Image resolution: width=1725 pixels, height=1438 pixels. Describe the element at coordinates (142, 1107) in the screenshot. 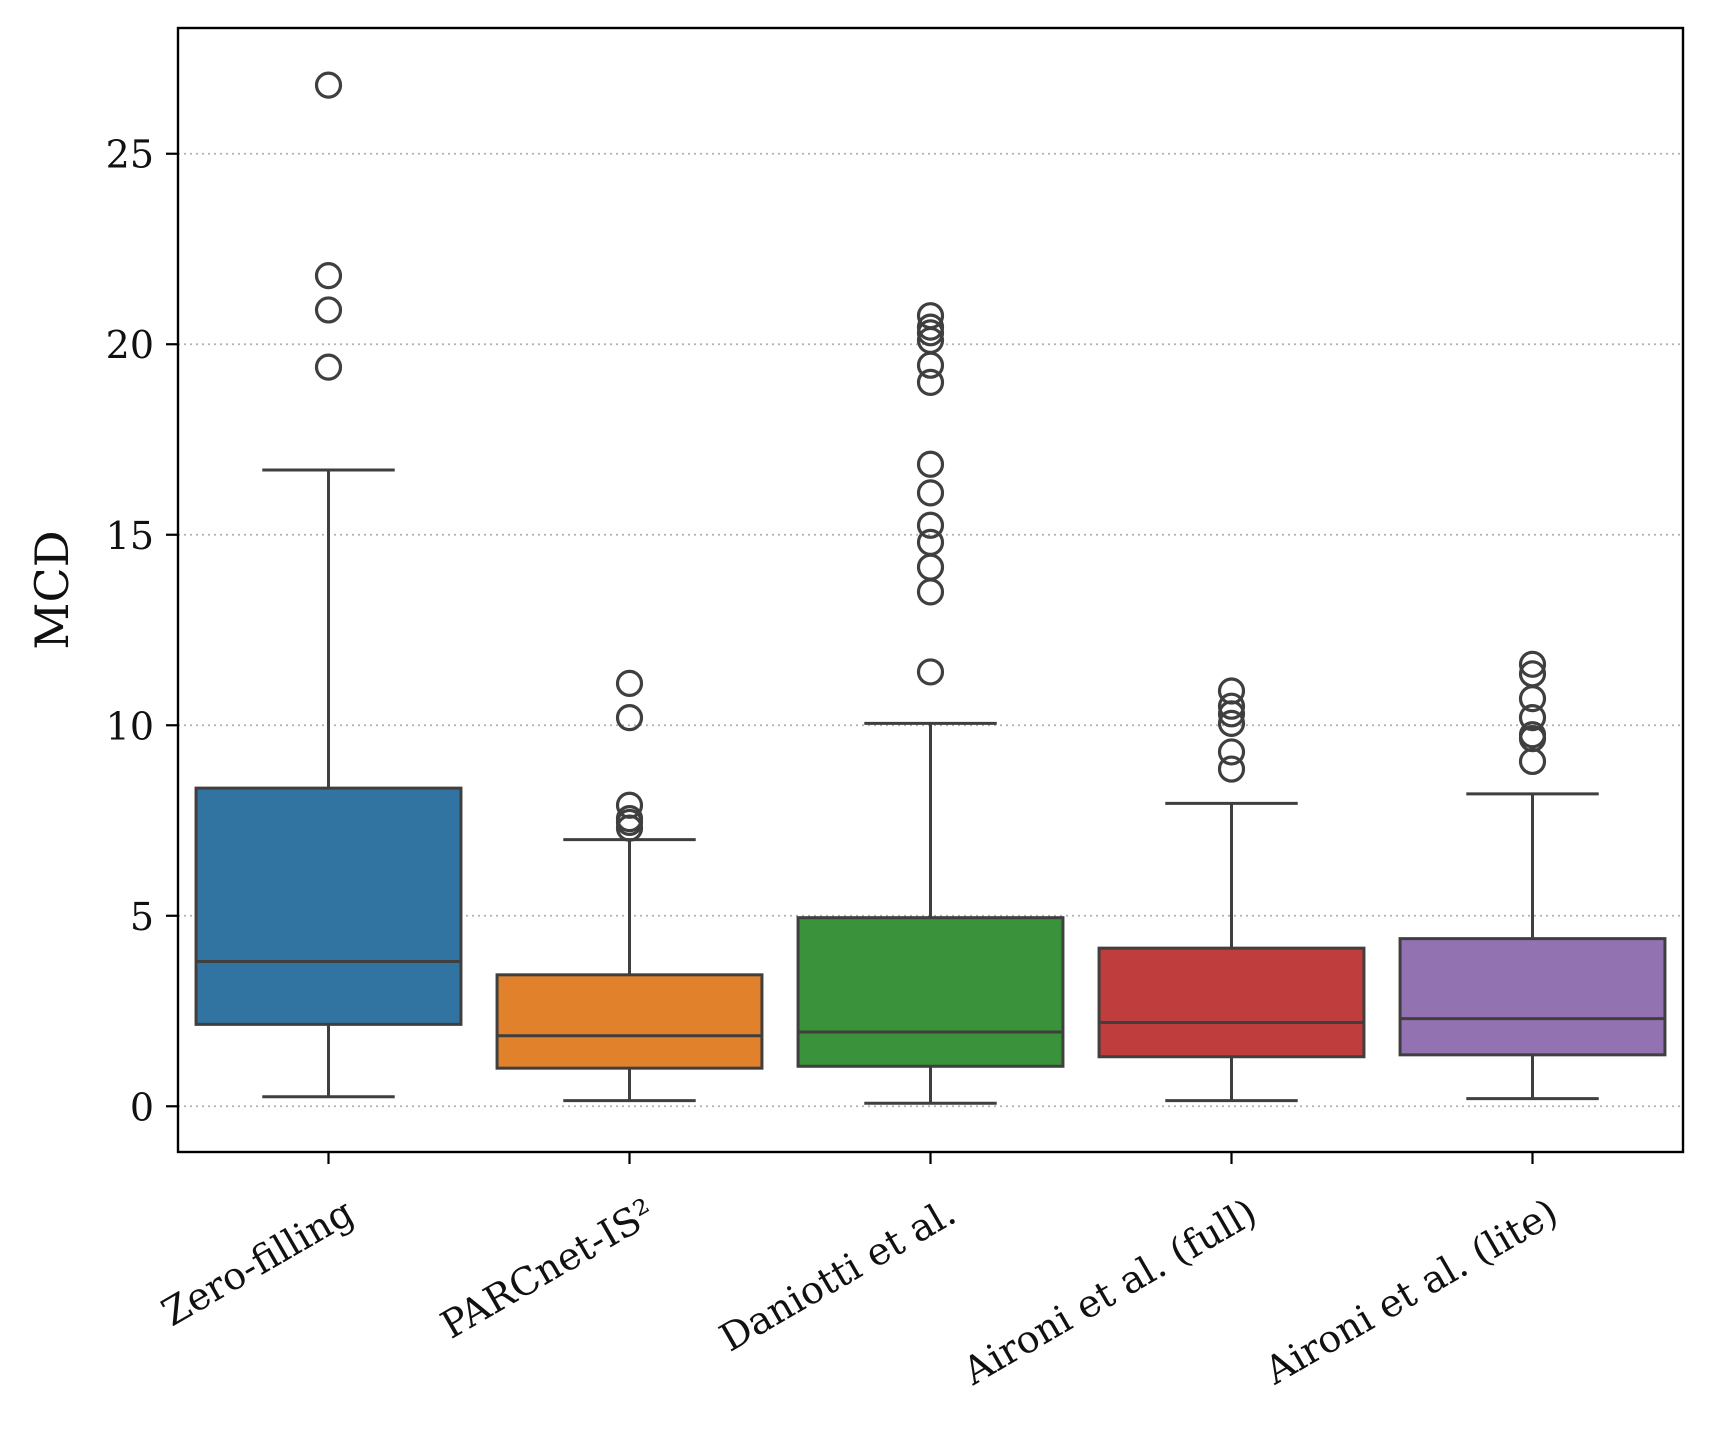

I see `y-tick-label: 0` at that location.